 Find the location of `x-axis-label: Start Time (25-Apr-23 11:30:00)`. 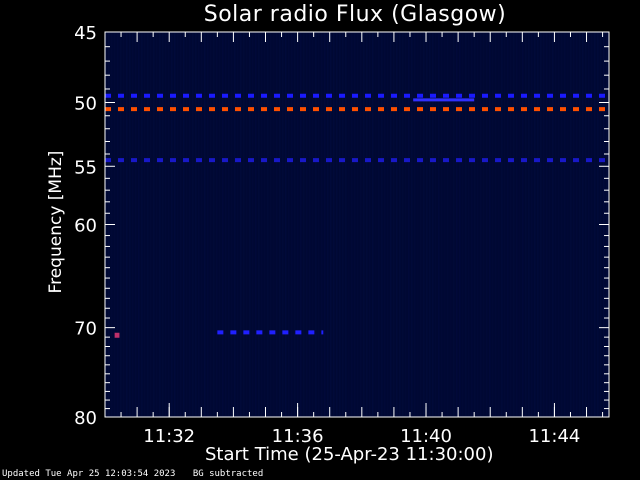

x-axis-label: Start Time (25-Apr-23 11:30:00) is located at coordinates (349, 454).